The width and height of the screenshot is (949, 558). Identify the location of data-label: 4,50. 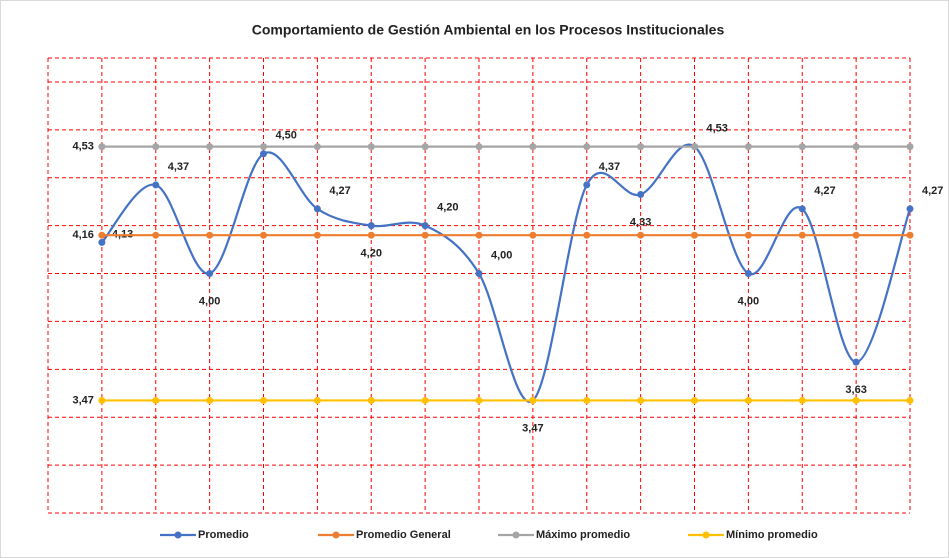
(286, 136).